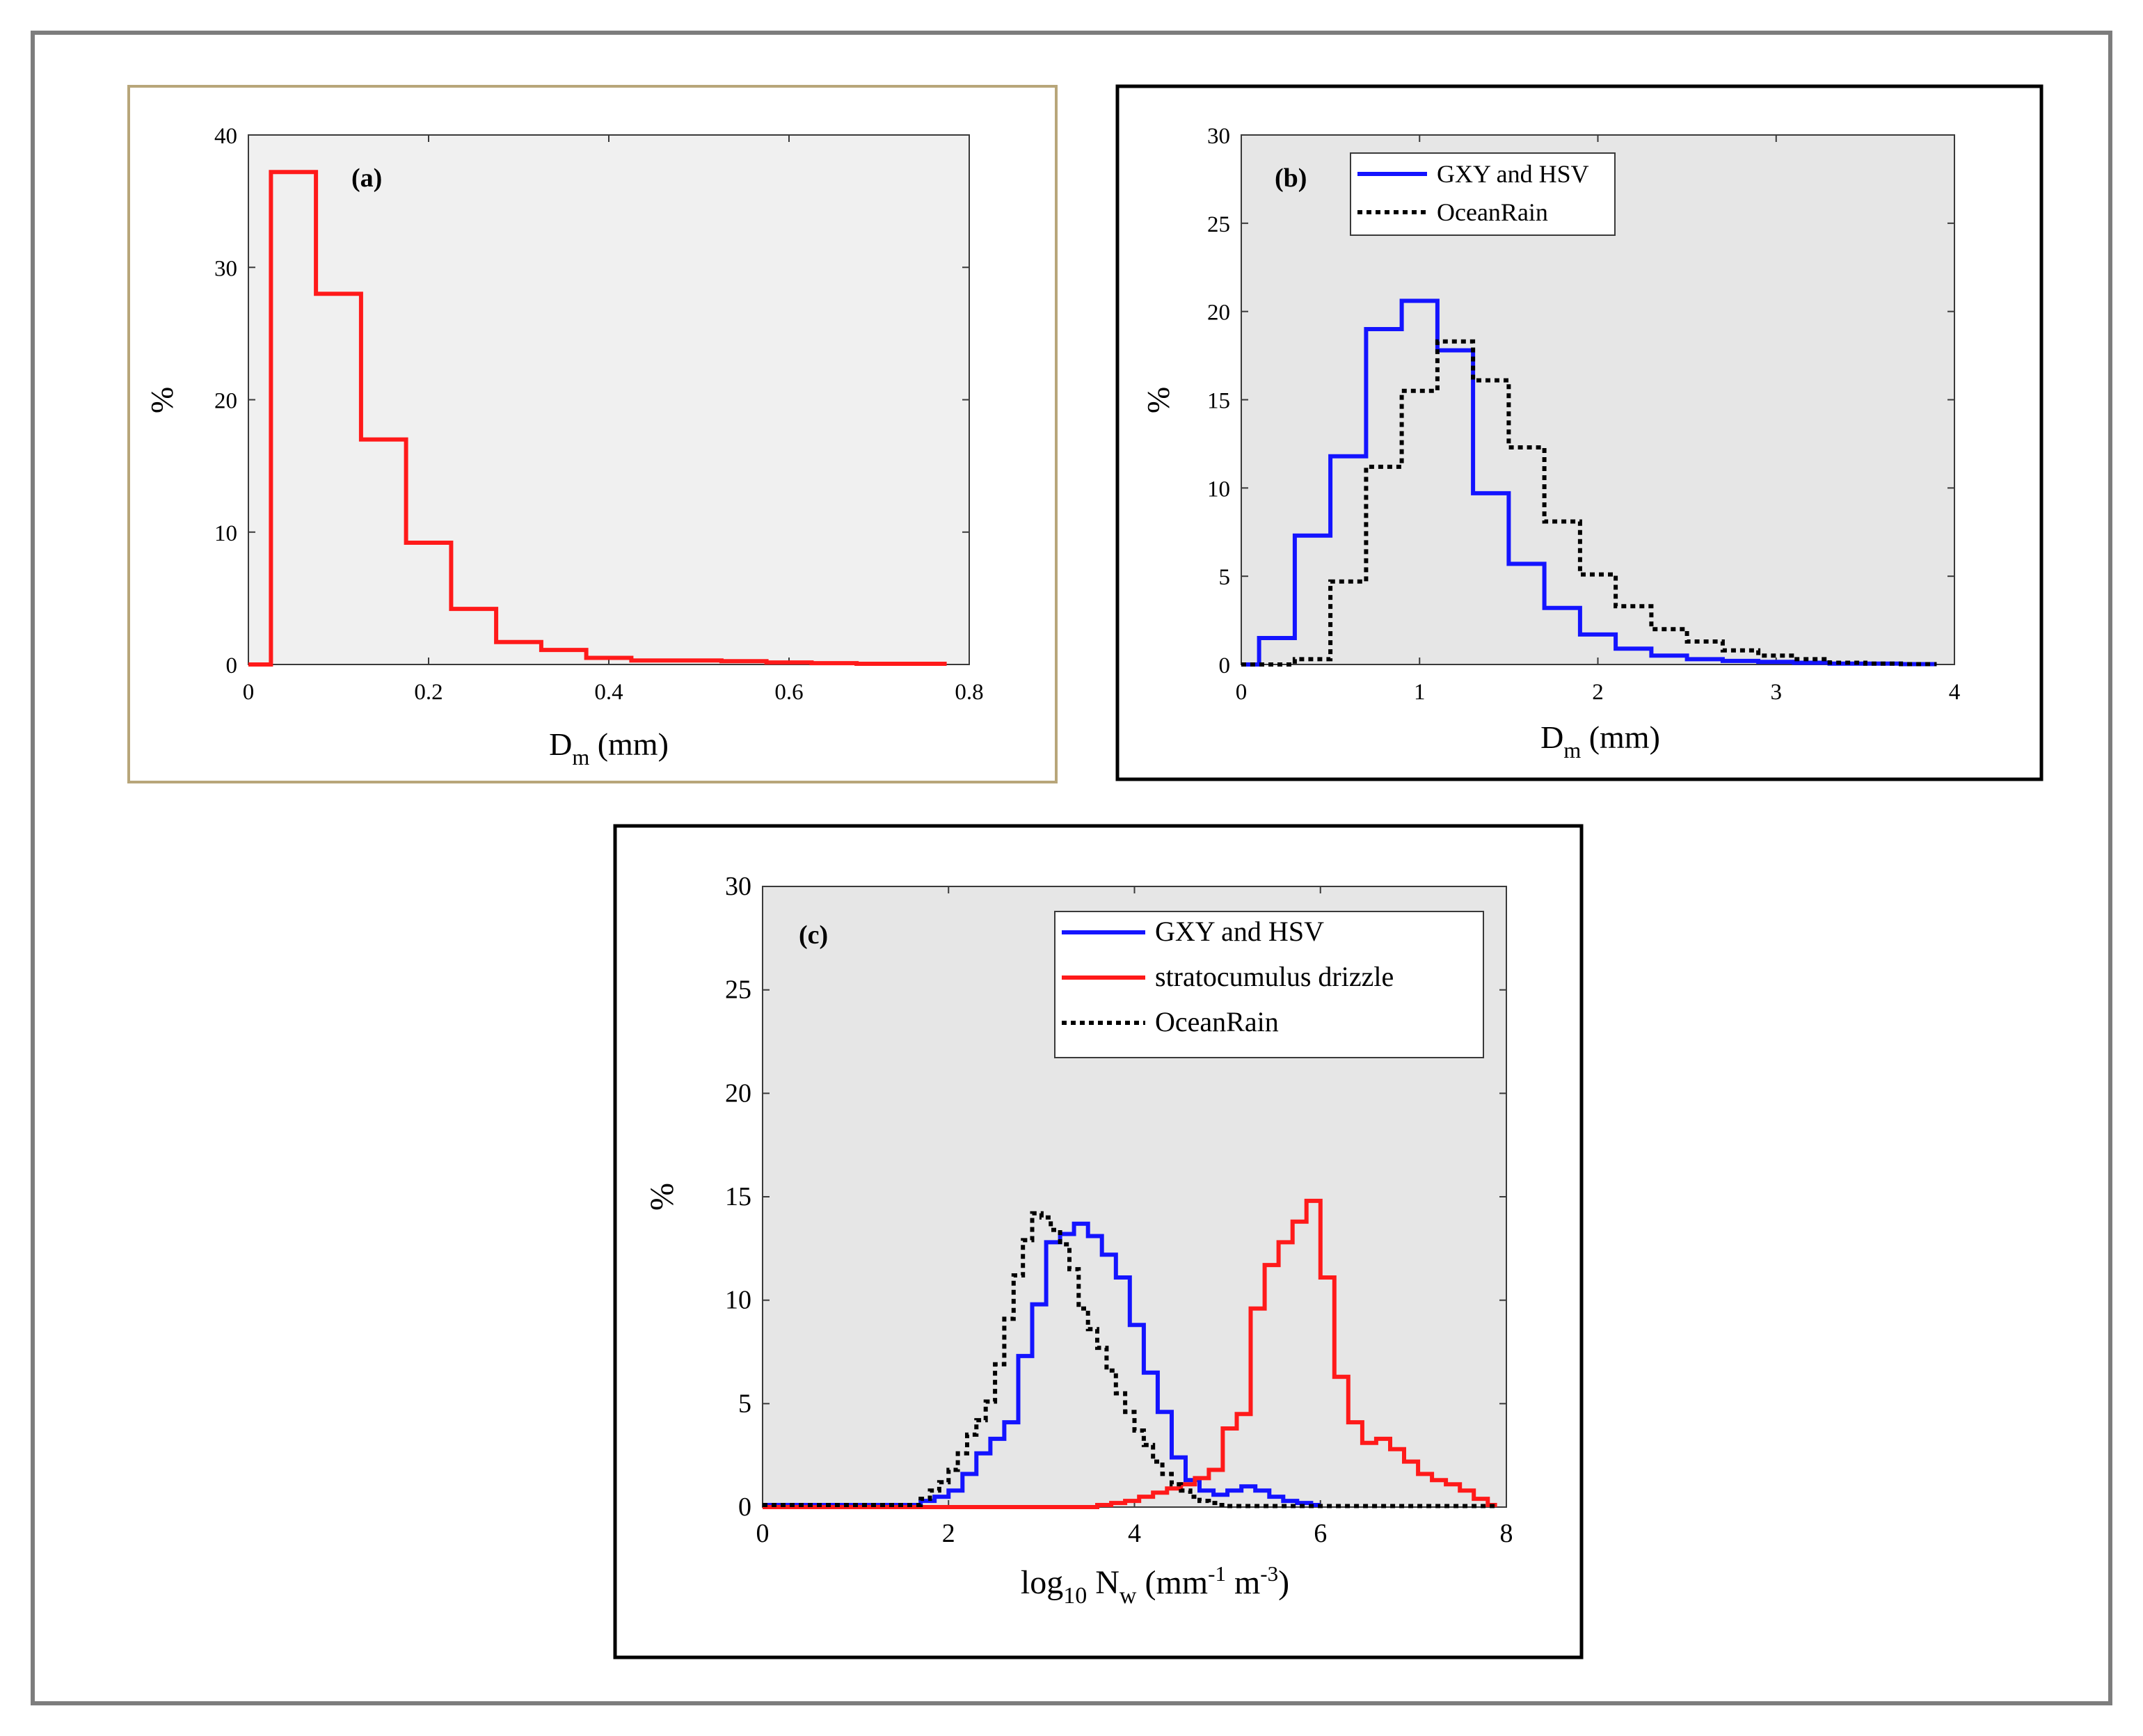 This screenshot has width=2143, height=1736. I want to click on panel-label: (c), so click(813, 935).